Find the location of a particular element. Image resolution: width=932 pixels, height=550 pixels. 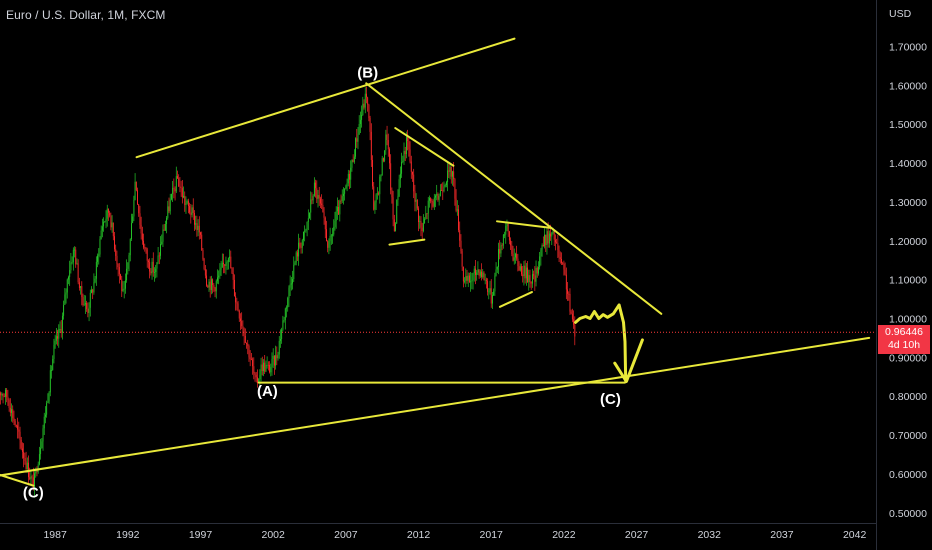

projection-path is located at coordinates (601, 343).